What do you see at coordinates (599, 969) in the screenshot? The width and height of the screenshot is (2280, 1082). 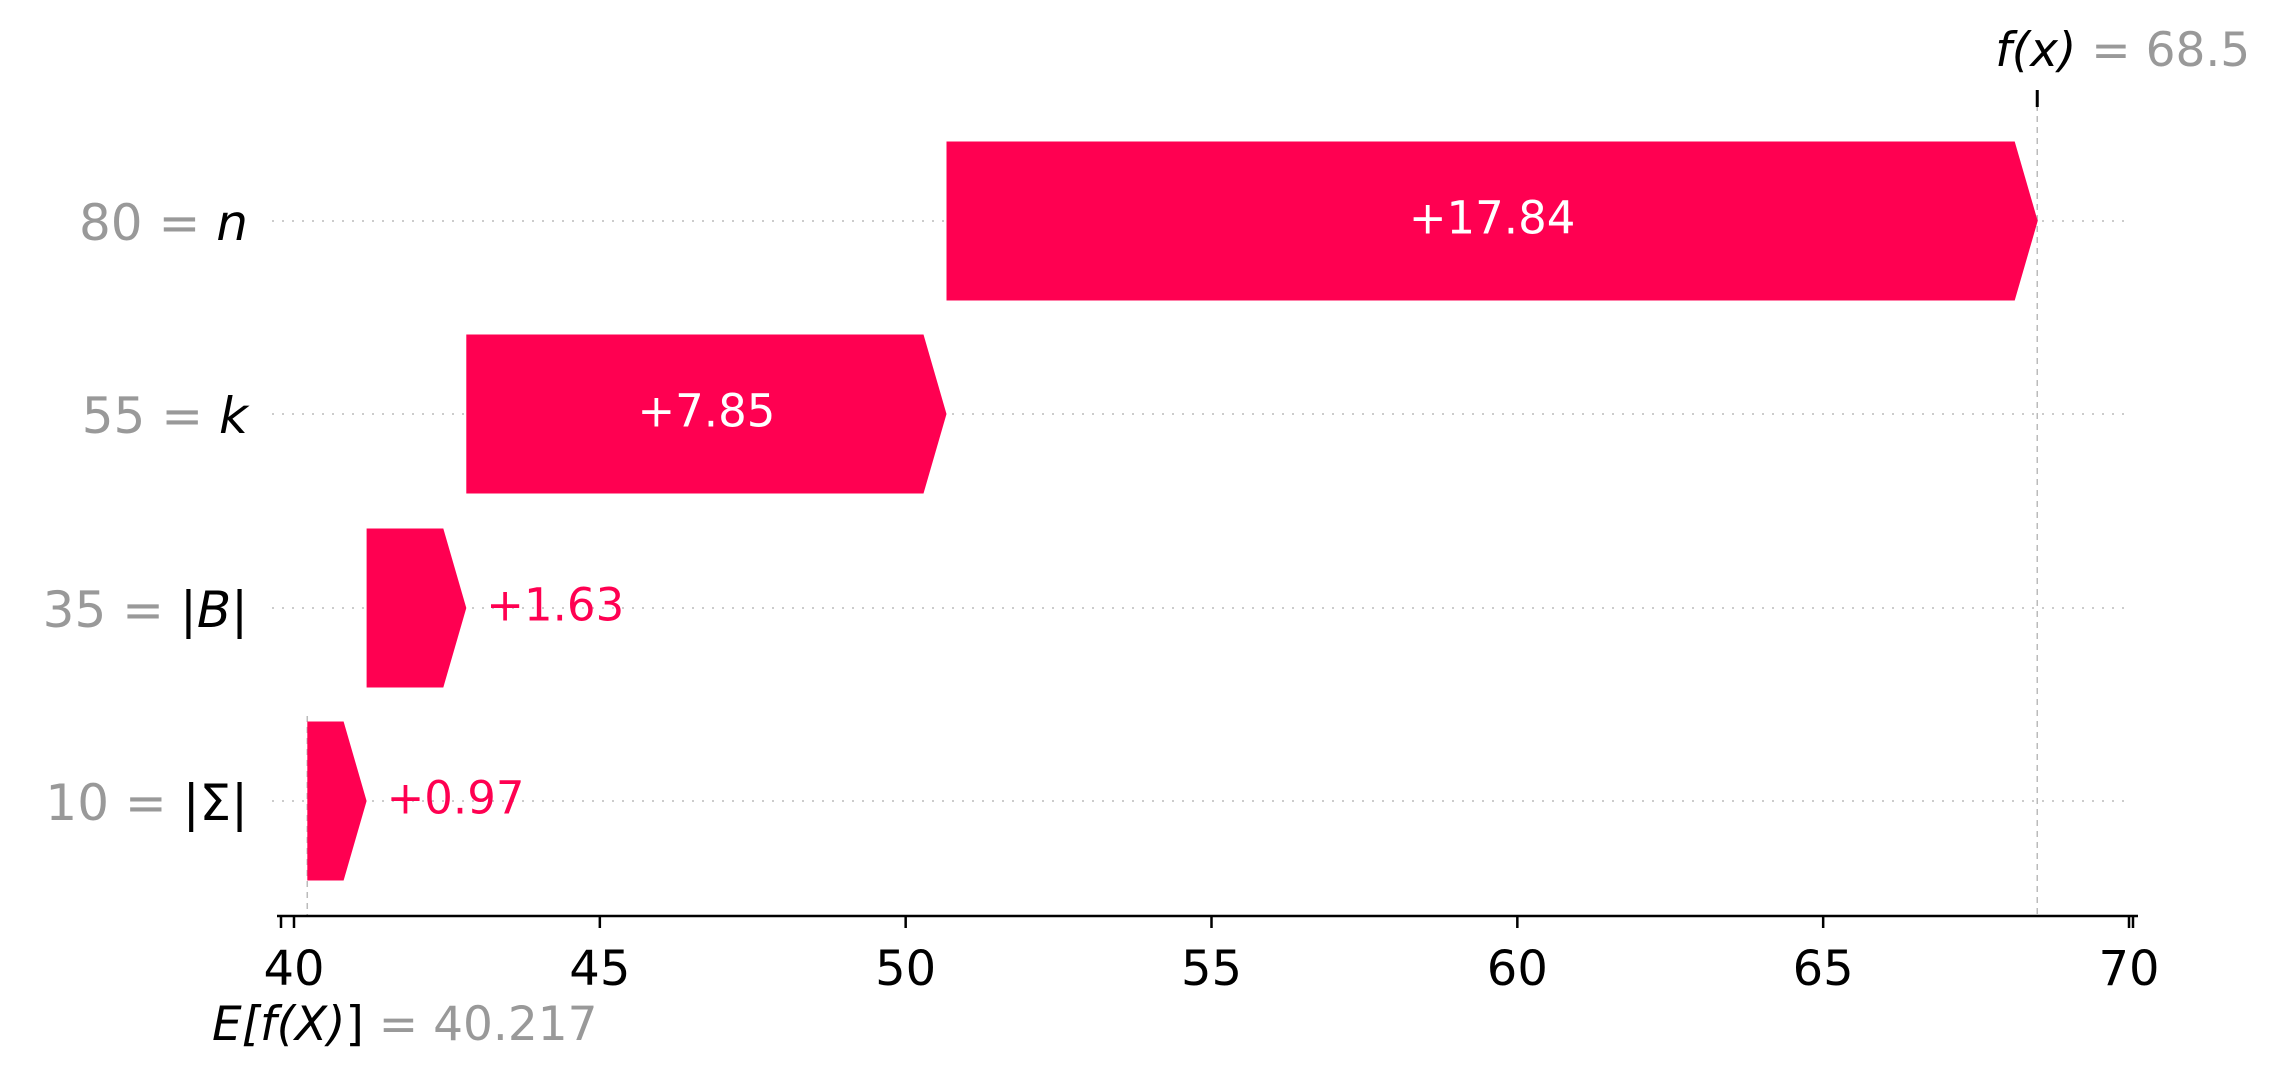 I see `x-tick-label: 45` at bounding box center [599, 969].